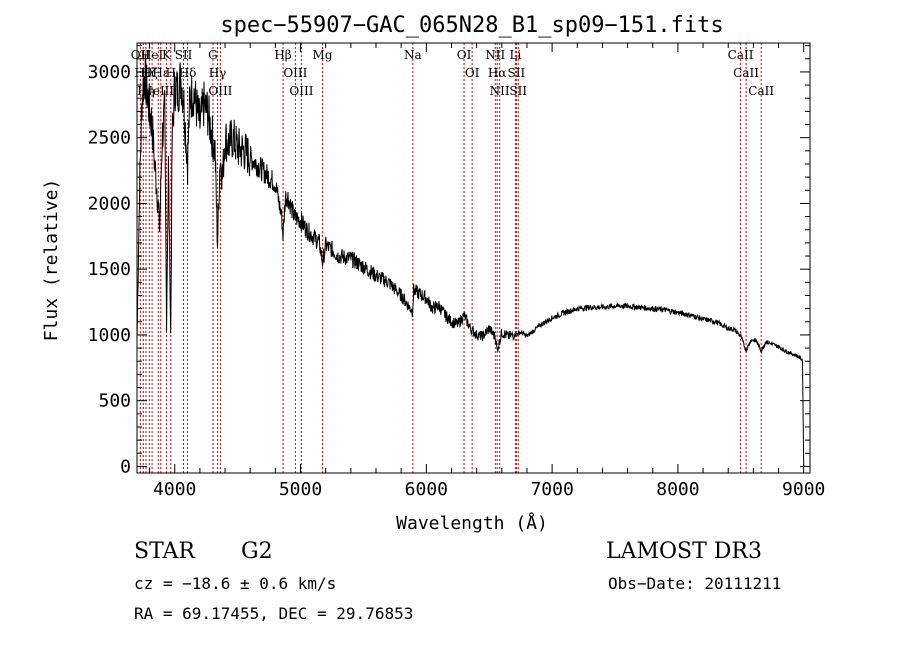 The image size is (900, 649). I want to click on x-axis-label: Wavelength (Å), so click(472, 523).